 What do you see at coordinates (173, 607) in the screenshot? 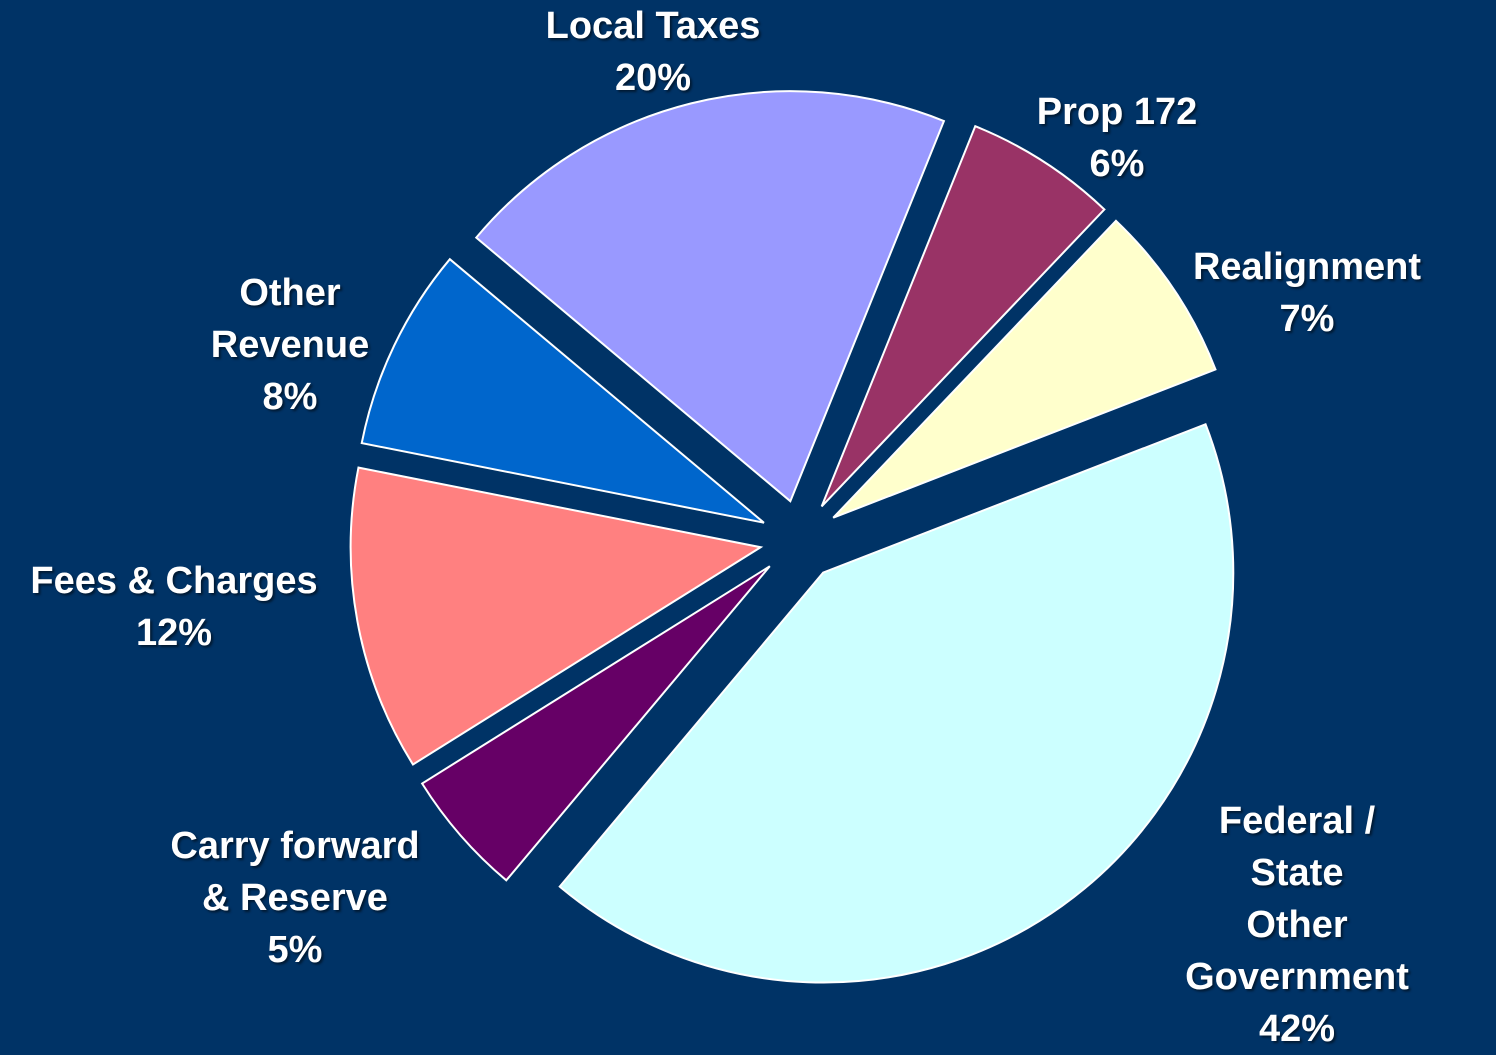
I see `slice-label: Fees & Charges 12%` at bounding box center [173, 607].